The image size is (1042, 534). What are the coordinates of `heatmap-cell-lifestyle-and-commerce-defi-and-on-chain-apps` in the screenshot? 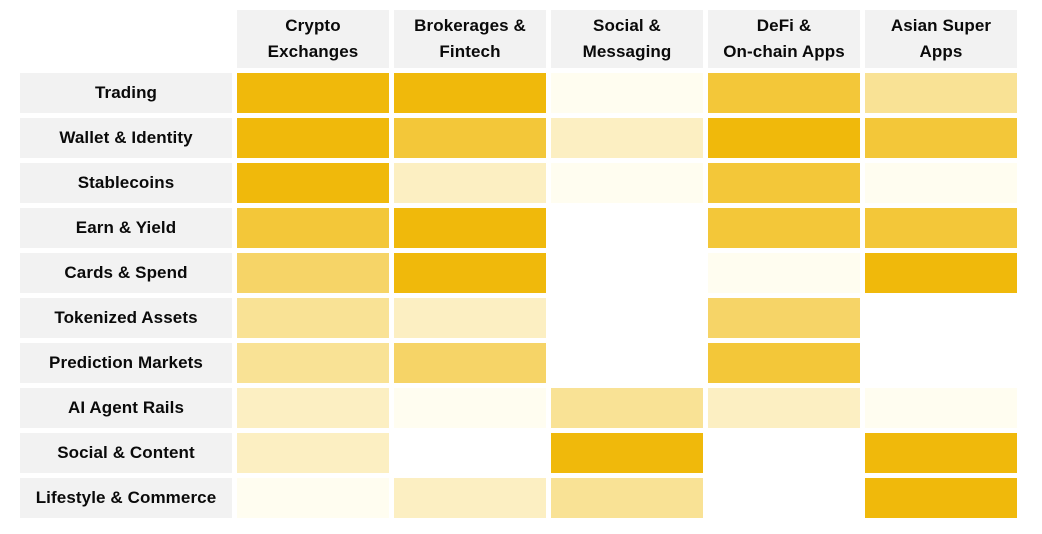 It's located at (784, 498).